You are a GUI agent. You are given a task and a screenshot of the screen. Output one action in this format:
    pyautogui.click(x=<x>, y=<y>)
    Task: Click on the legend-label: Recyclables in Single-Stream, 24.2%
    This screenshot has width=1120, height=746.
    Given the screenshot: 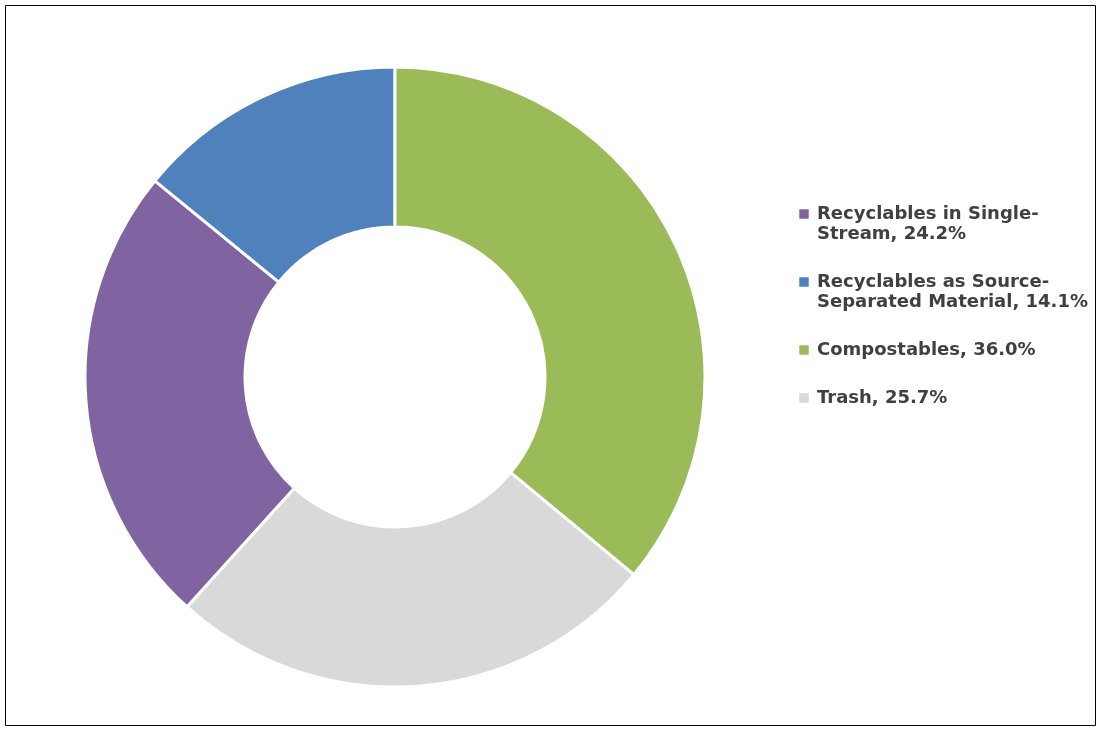 What is the action you would take?
    pyautogui.click(x=928, y=222)
    